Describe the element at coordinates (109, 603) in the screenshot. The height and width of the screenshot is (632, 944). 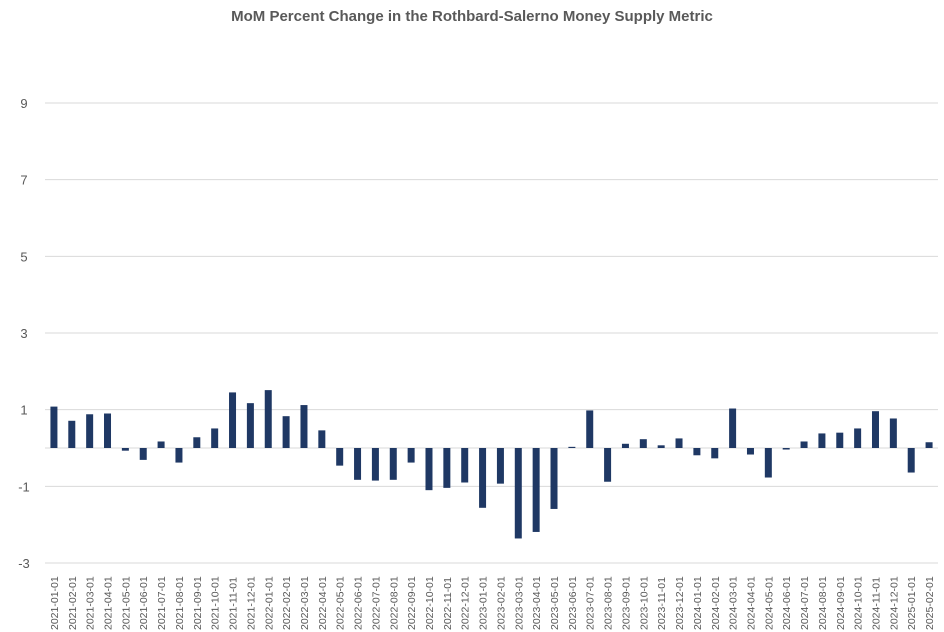
I see `x-tick-label: 2021-04-01` at that location.